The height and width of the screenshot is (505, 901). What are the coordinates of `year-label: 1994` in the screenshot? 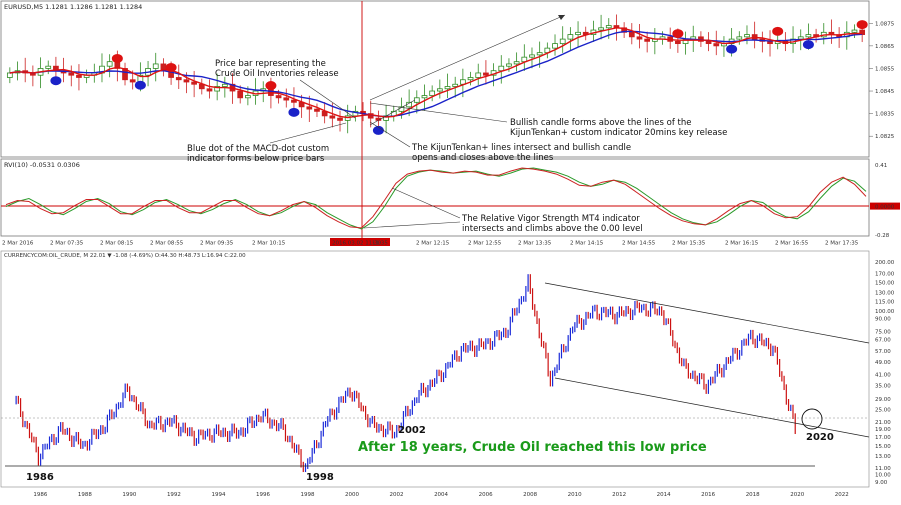 It's located at (218, 495).